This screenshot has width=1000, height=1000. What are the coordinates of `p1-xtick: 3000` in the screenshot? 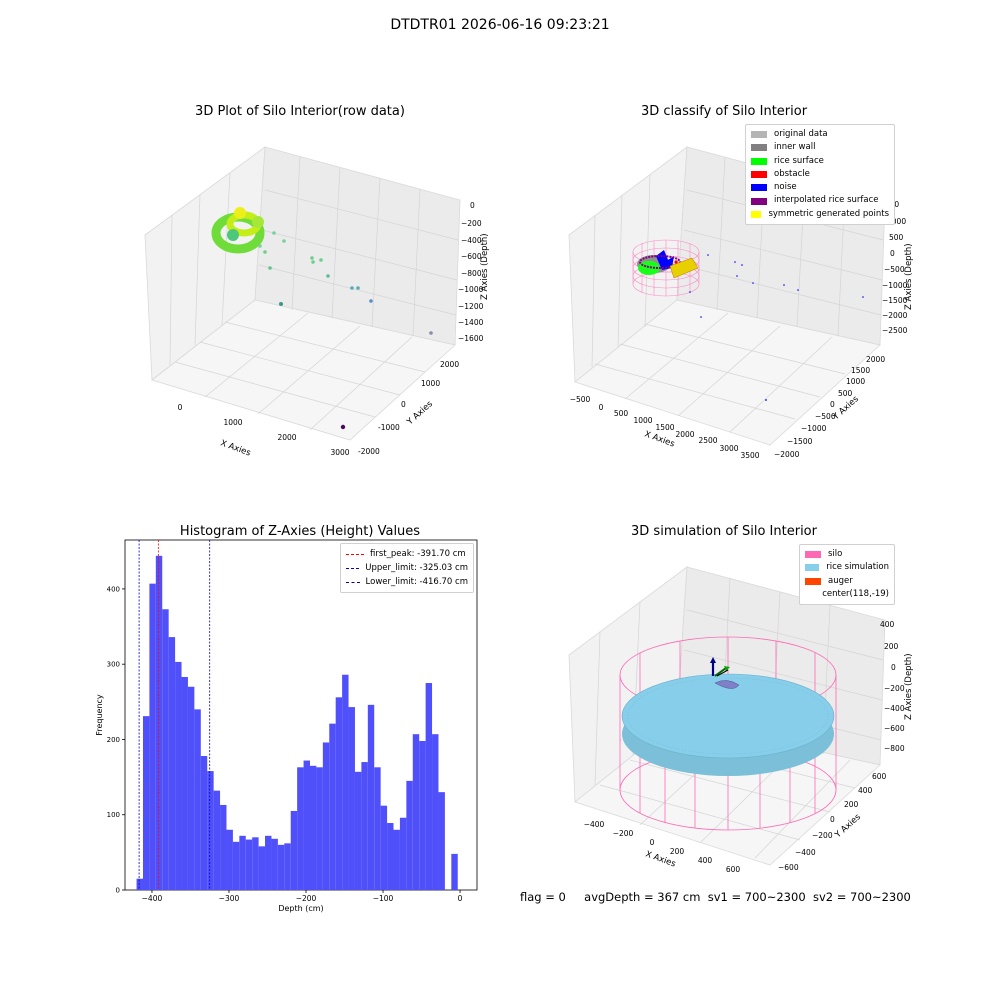 It's located at (339, 452).